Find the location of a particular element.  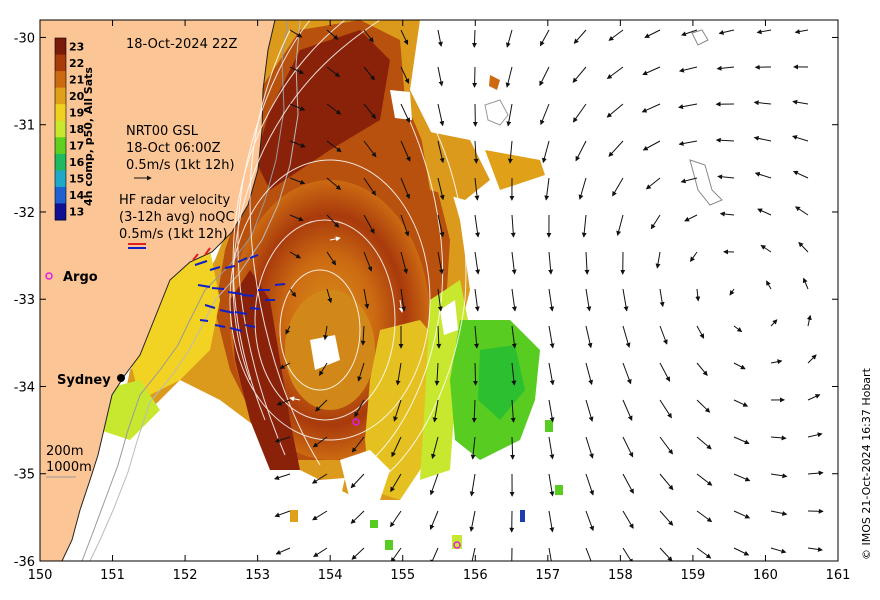

colorbar-tick: 15 is located at coordinates (76, 179).